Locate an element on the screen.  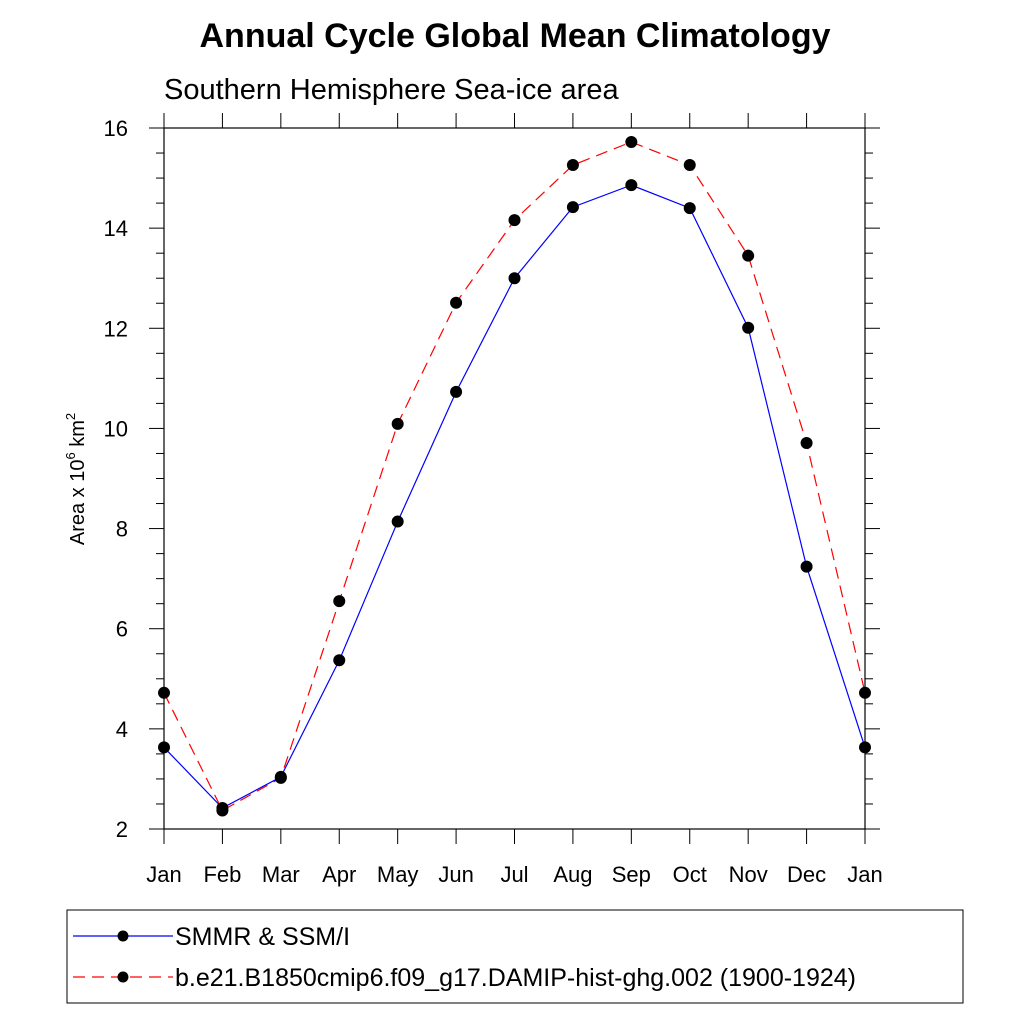
x-tick-label: Jun is located at coordinates (455, 874).